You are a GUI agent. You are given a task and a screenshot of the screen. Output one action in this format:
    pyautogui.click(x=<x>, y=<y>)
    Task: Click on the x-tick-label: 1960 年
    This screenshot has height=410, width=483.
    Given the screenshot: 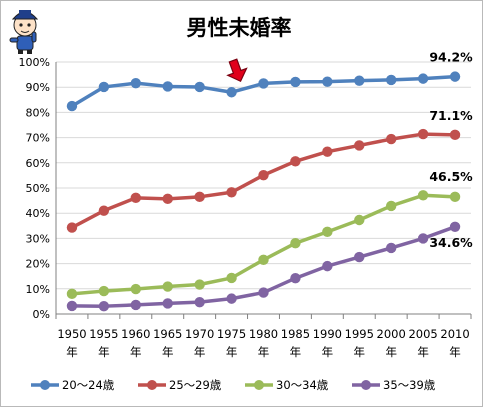 What is the action you would take?
    pyautogui.click(x=135, y=343)
    